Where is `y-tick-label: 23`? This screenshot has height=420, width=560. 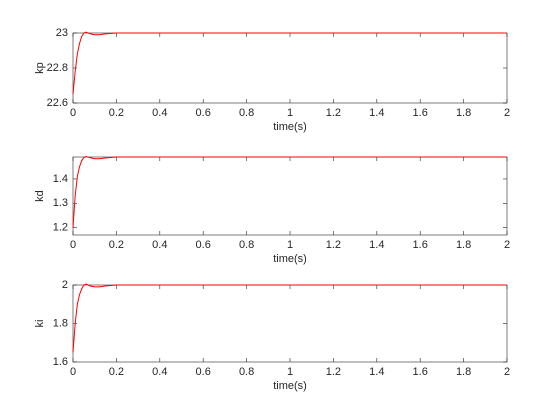
y-tick-label: 23 is located at coordinates (62, 33).